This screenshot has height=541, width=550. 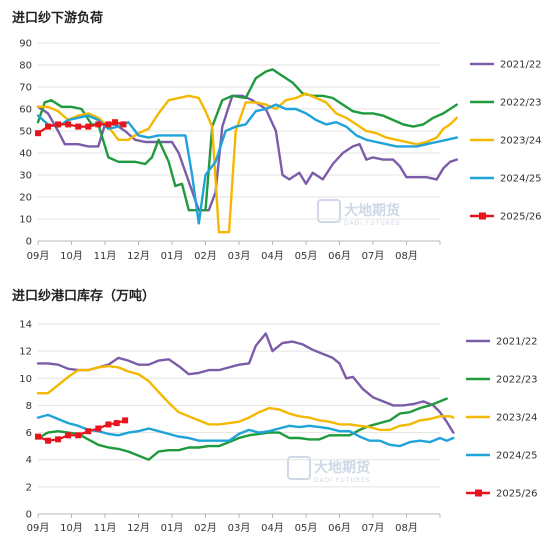 What do you see at coordinates (83, 296) in the screenshot?
I see `chart-title: 进口纱港口库存（万吨）` at bounding box center [83, 296].